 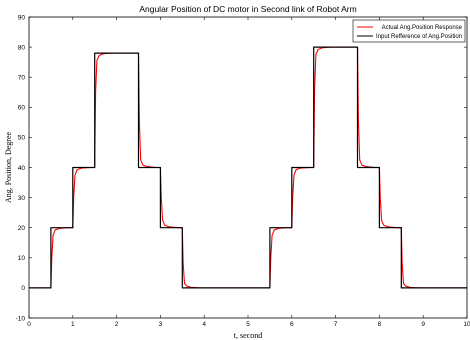 I want to click on y-tick-label: 10, so click(x=22, y=258).